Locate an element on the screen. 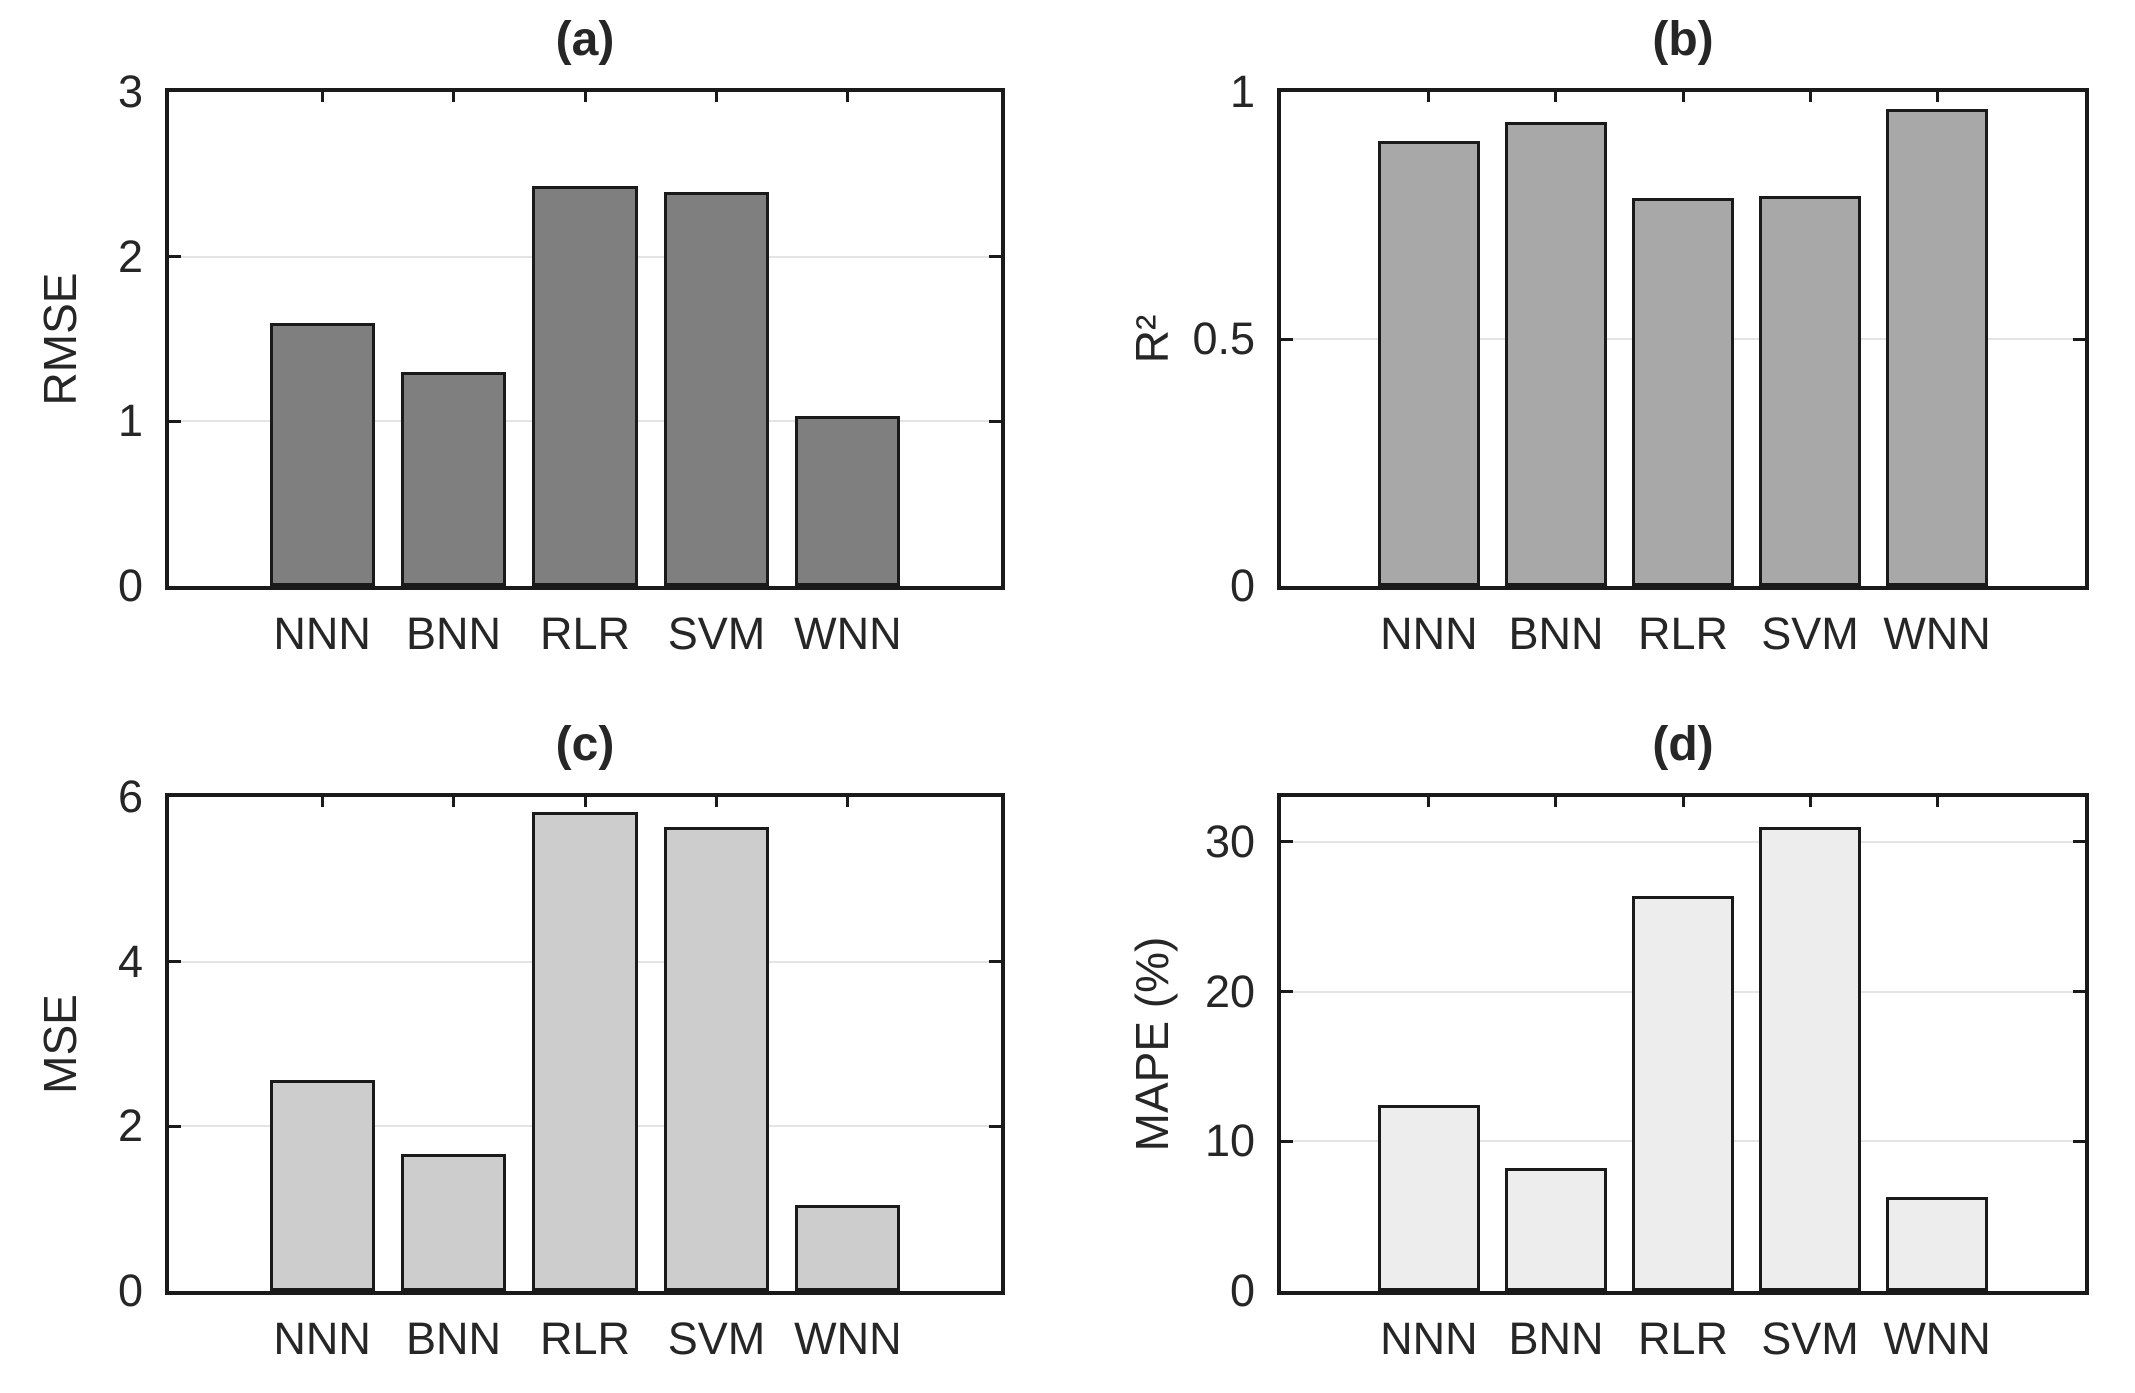 The height and width of the screenshot is (1393, 2135). y-tick-label: 20 is located at coordinates (1229, 991).